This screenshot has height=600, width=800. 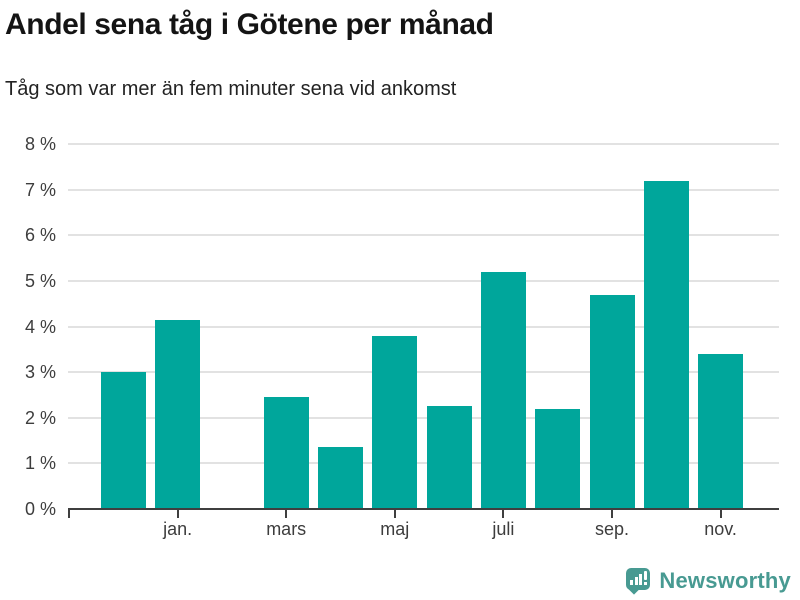 I want to click on y-axis-label: 5 %, so click(x=40, y=280).